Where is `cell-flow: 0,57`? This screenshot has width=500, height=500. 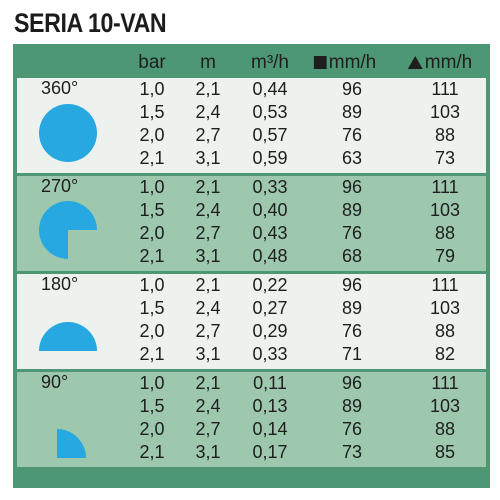
cell-flow: 0,57 is located at coordinates (270, 135).